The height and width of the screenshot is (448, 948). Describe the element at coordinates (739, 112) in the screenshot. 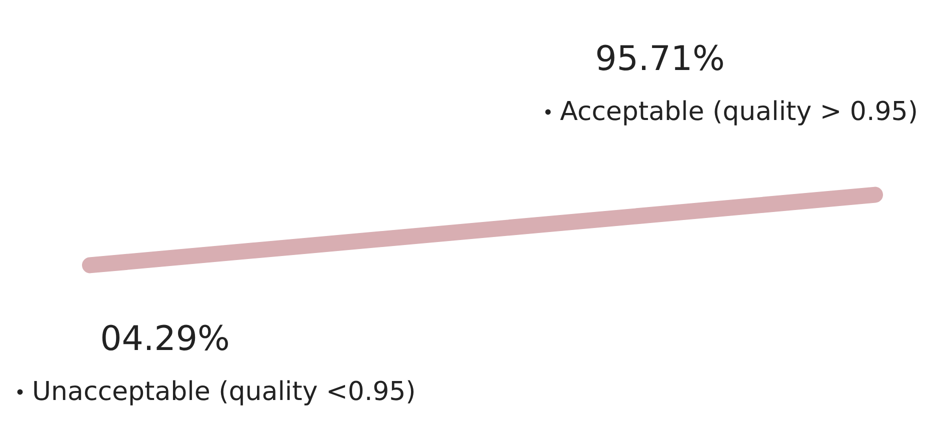

I see `category-label: Acceptable (quality > 0.95)` at that location.